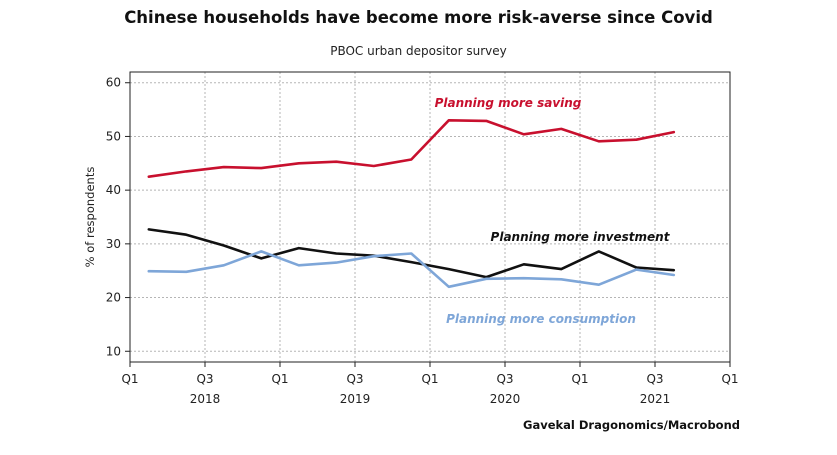  Describe the element at coordinates (541, 319) in the screenshot. I see `series-label-3: Planning more consumption` at that location.